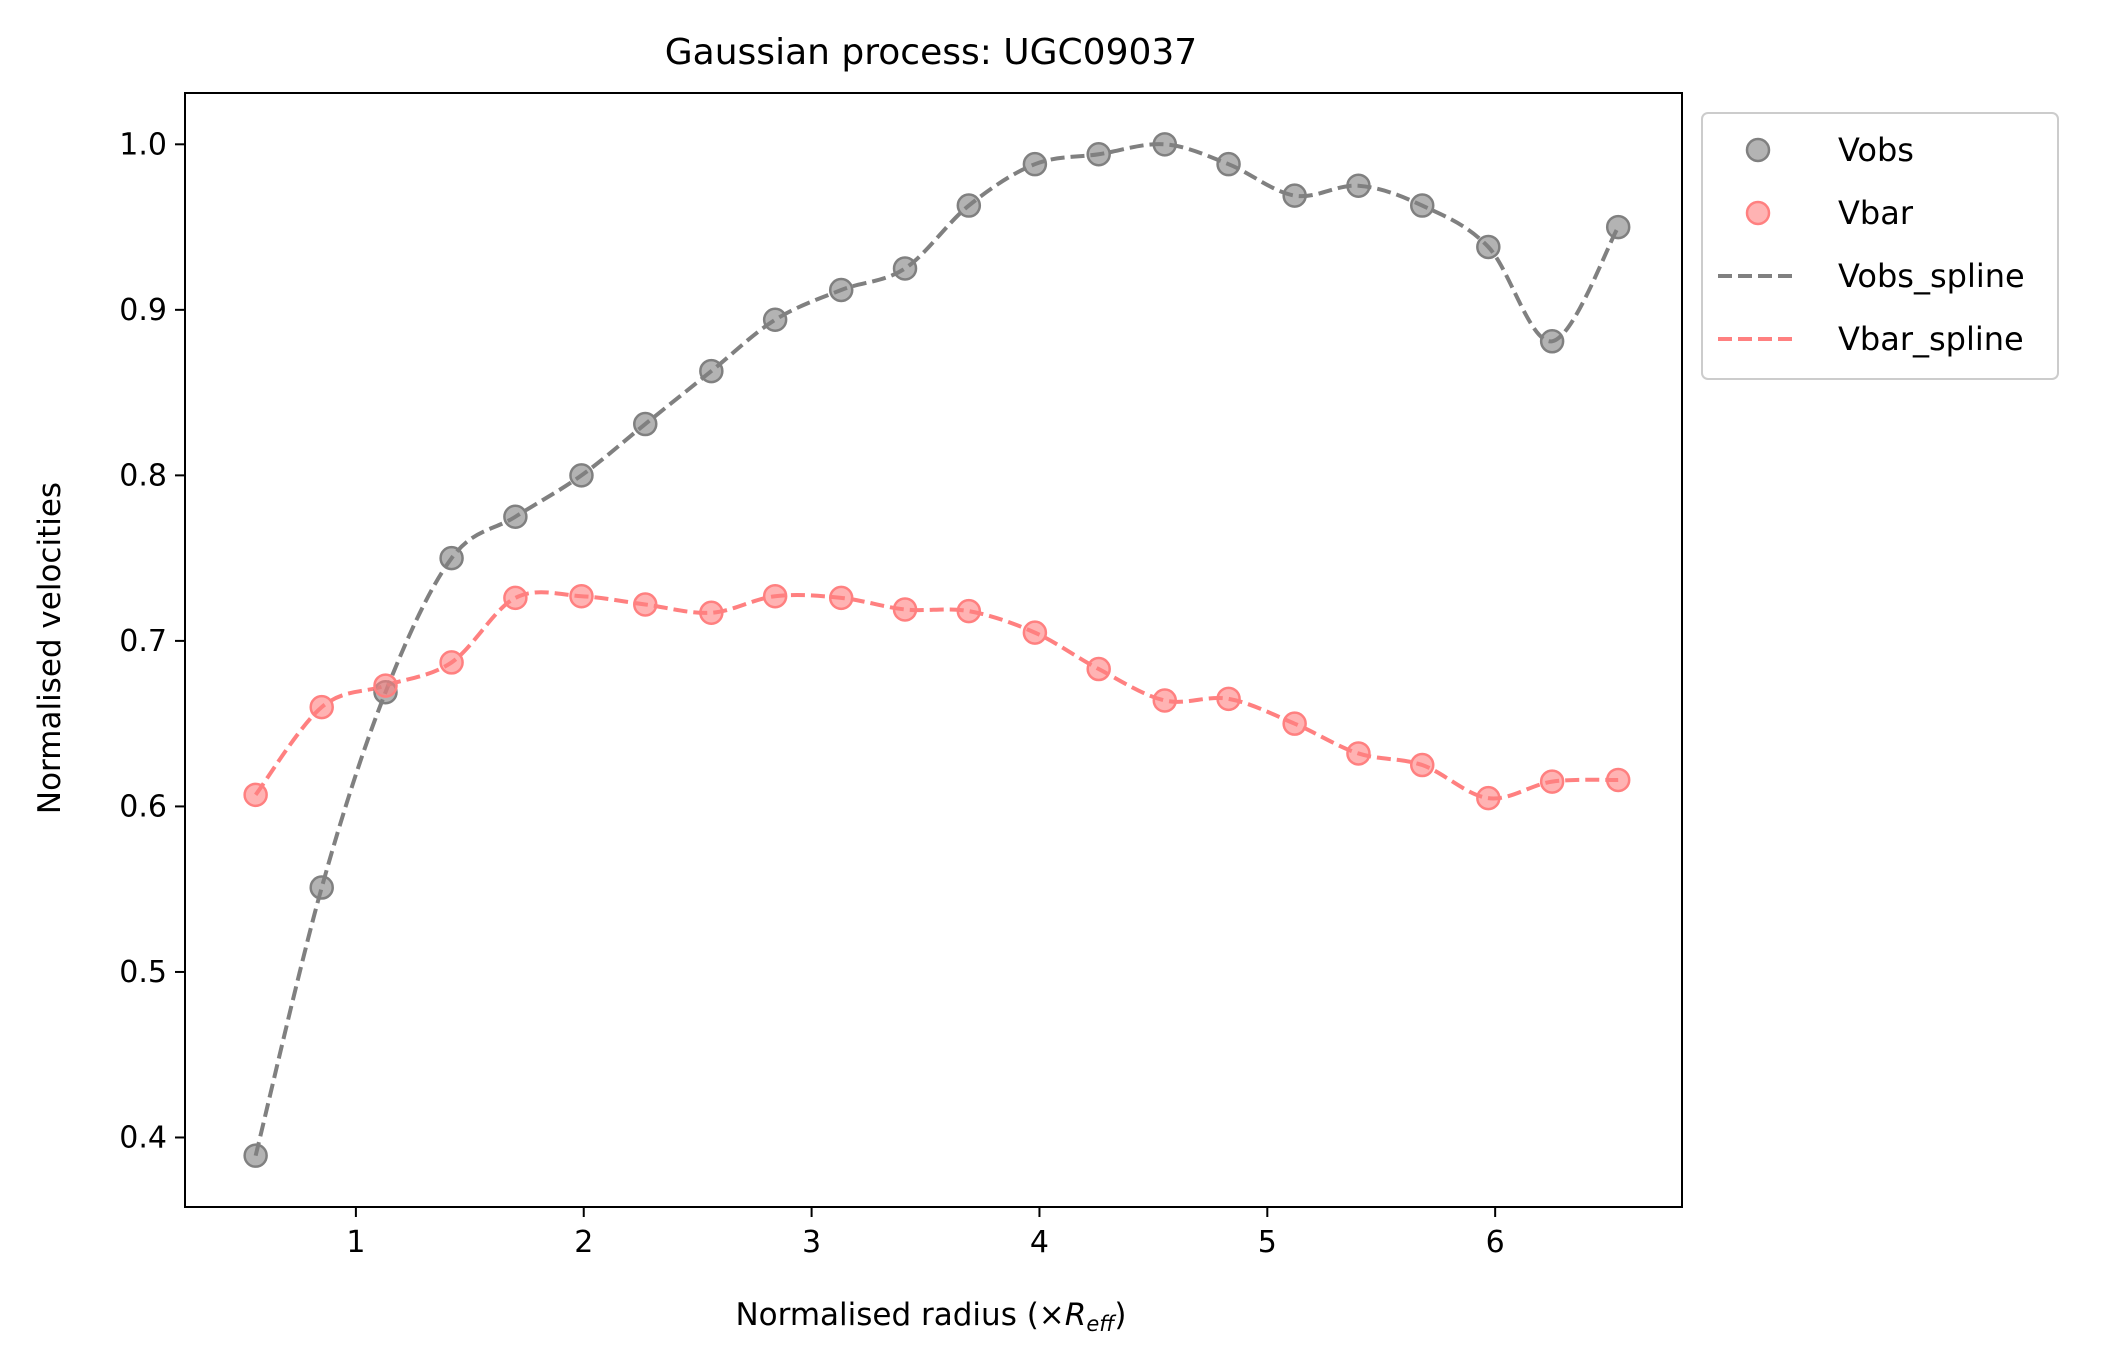  I want to click on x-axis-label: Normalised radius (×Reff), so click(930, 1316).